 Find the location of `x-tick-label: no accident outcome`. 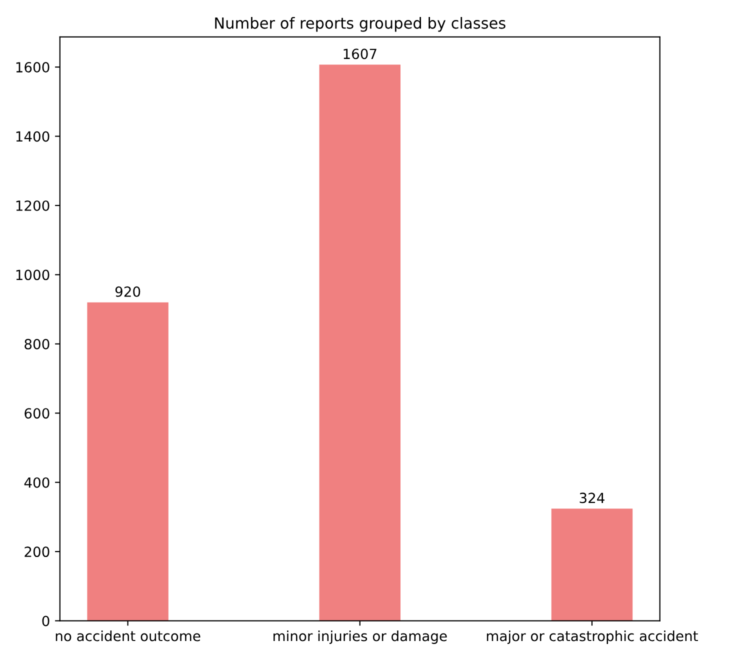

x-tick-label: no accident outcome is located at coordinates (128, 636).